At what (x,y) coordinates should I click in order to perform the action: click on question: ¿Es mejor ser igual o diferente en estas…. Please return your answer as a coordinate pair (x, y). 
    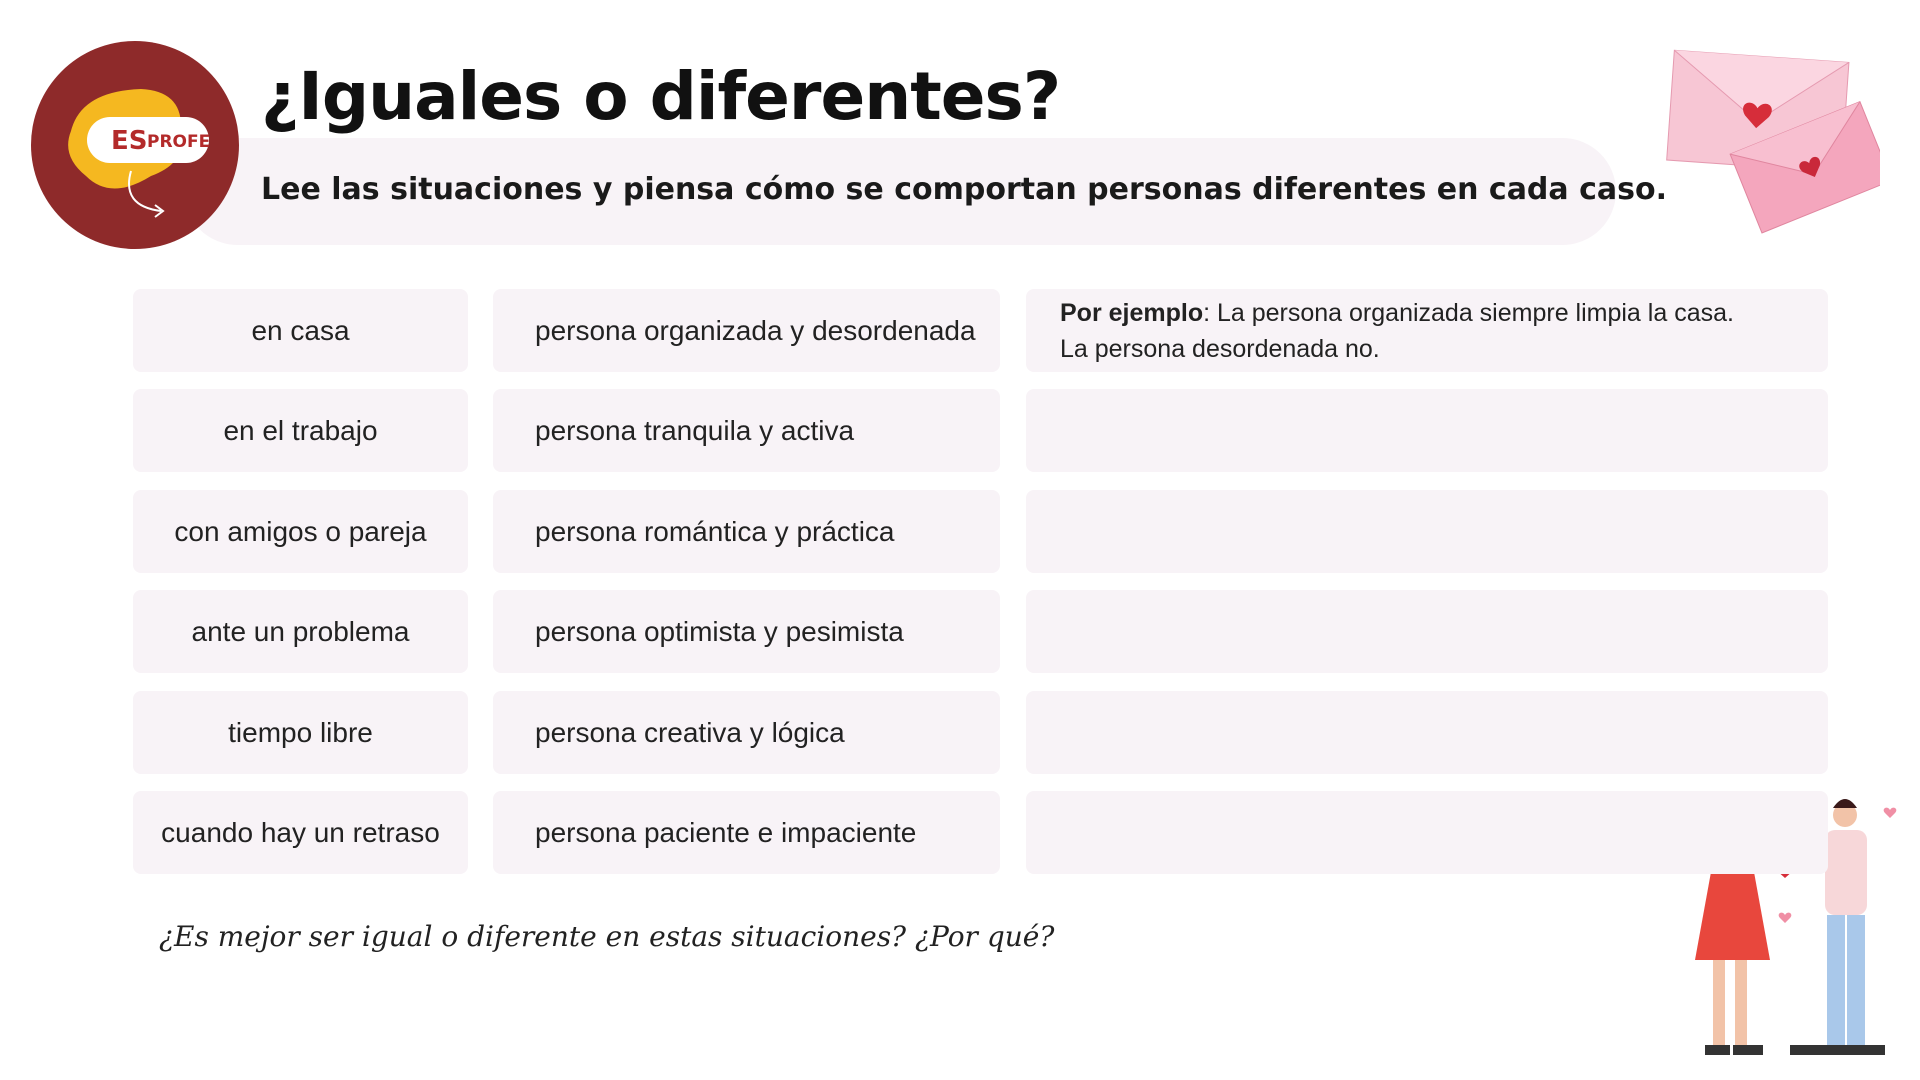
    Looking at the image, I should click on (607, 936).